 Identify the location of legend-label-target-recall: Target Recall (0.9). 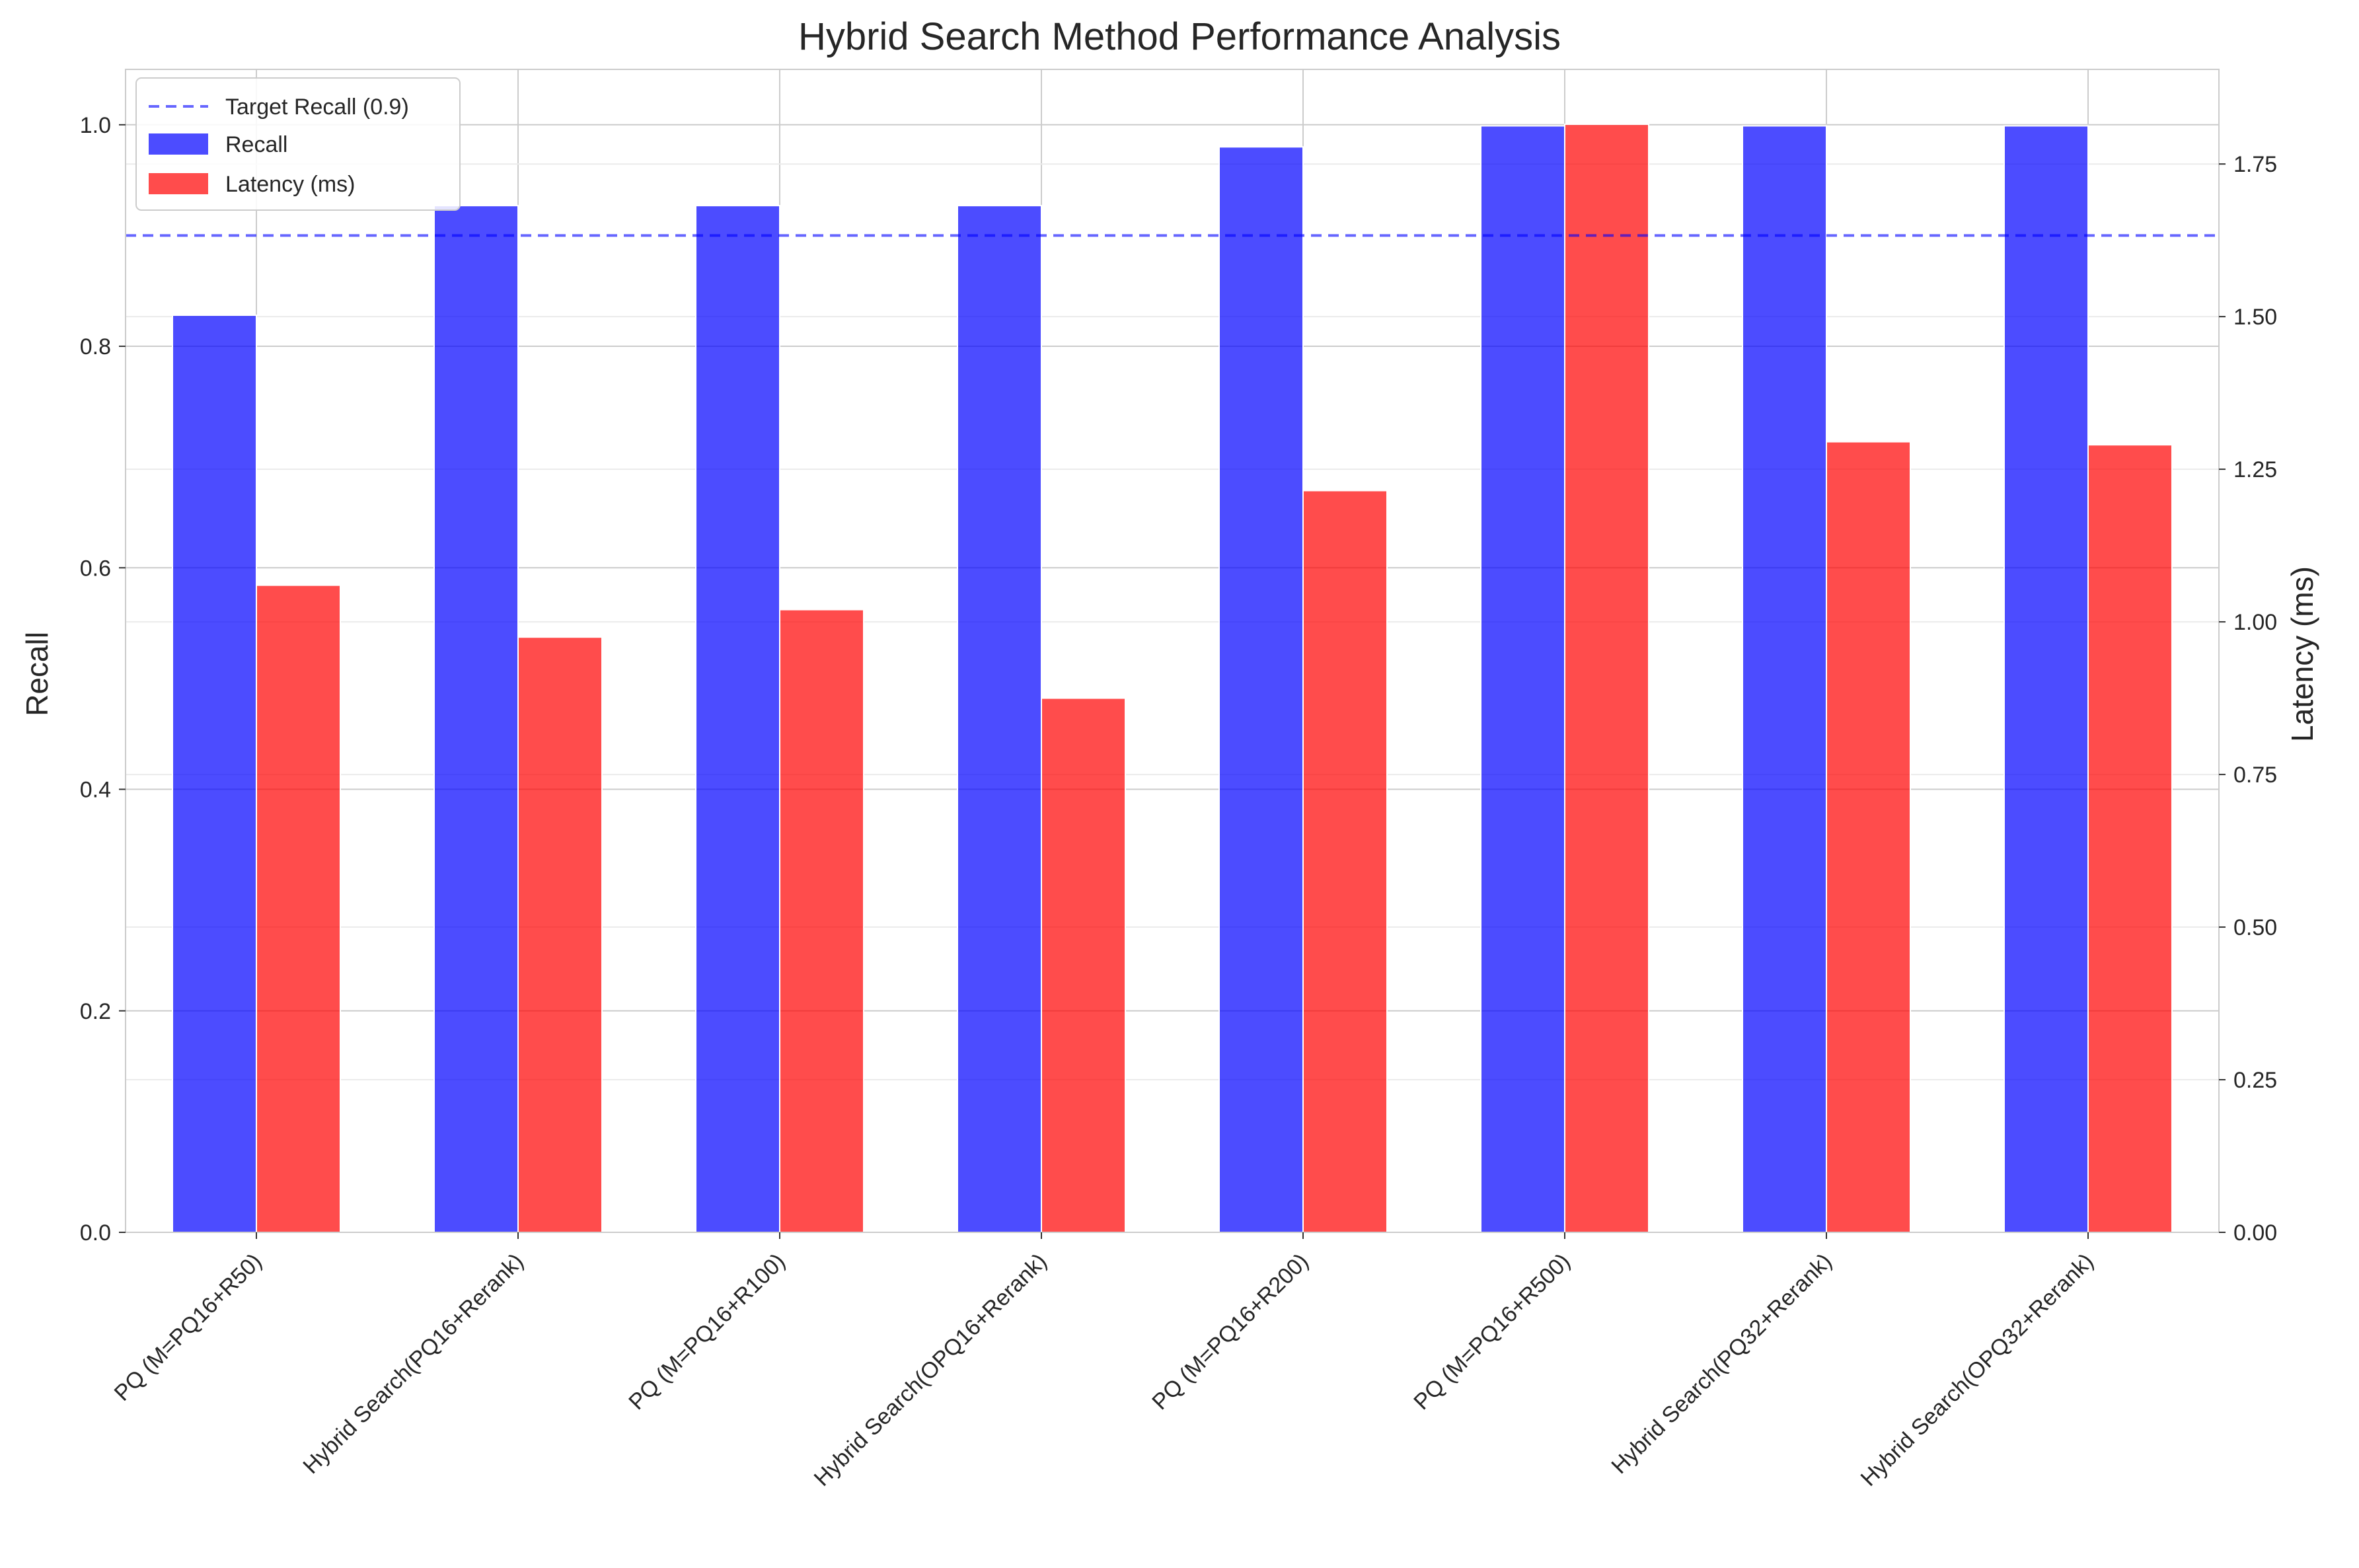
(317, 107).